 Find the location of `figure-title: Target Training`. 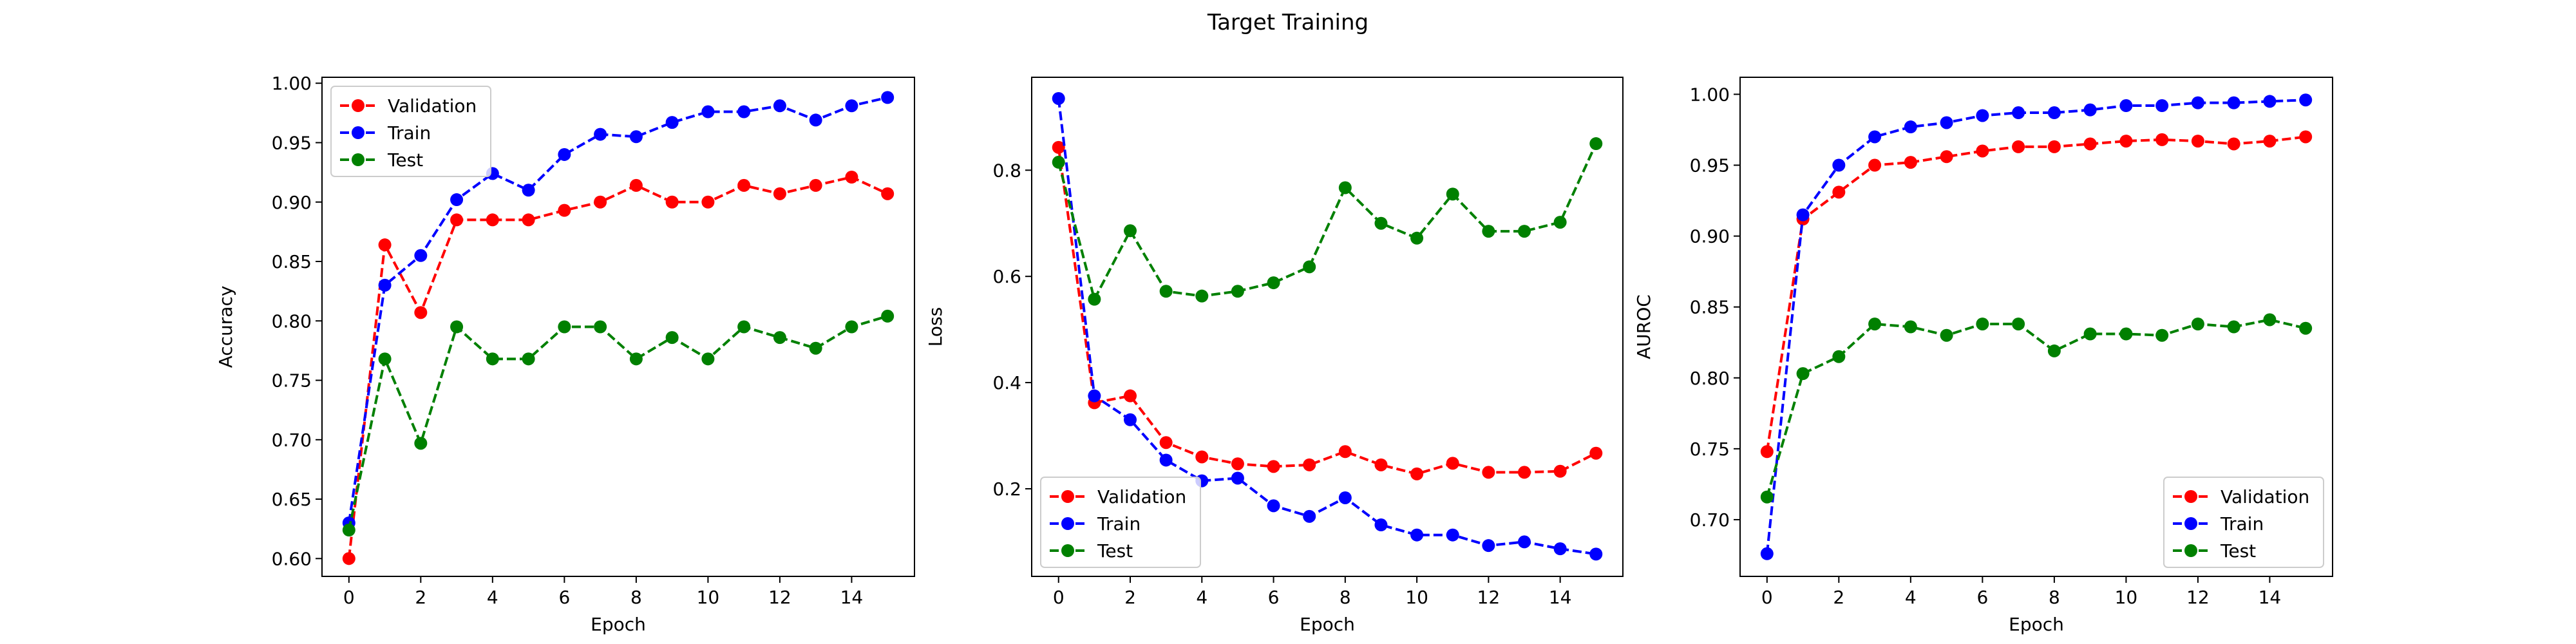

figure-title: Target Training is located at coordinates (1287, 22).